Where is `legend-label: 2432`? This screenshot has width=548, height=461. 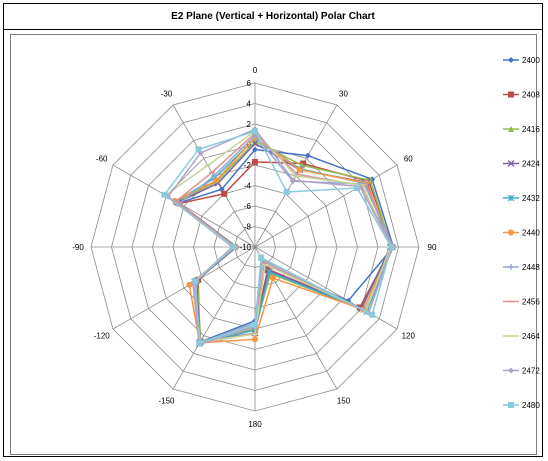
legend-label: 2432 is located at coordinates (531, 198).